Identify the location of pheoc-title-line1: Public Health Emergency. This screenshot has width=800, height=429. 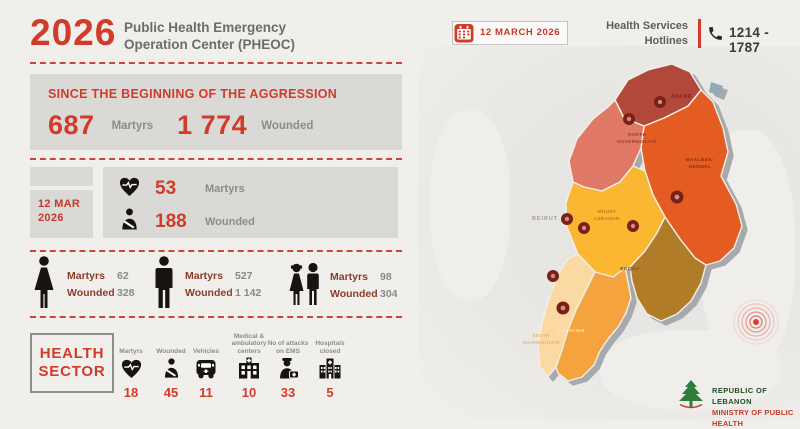
(205, 27).